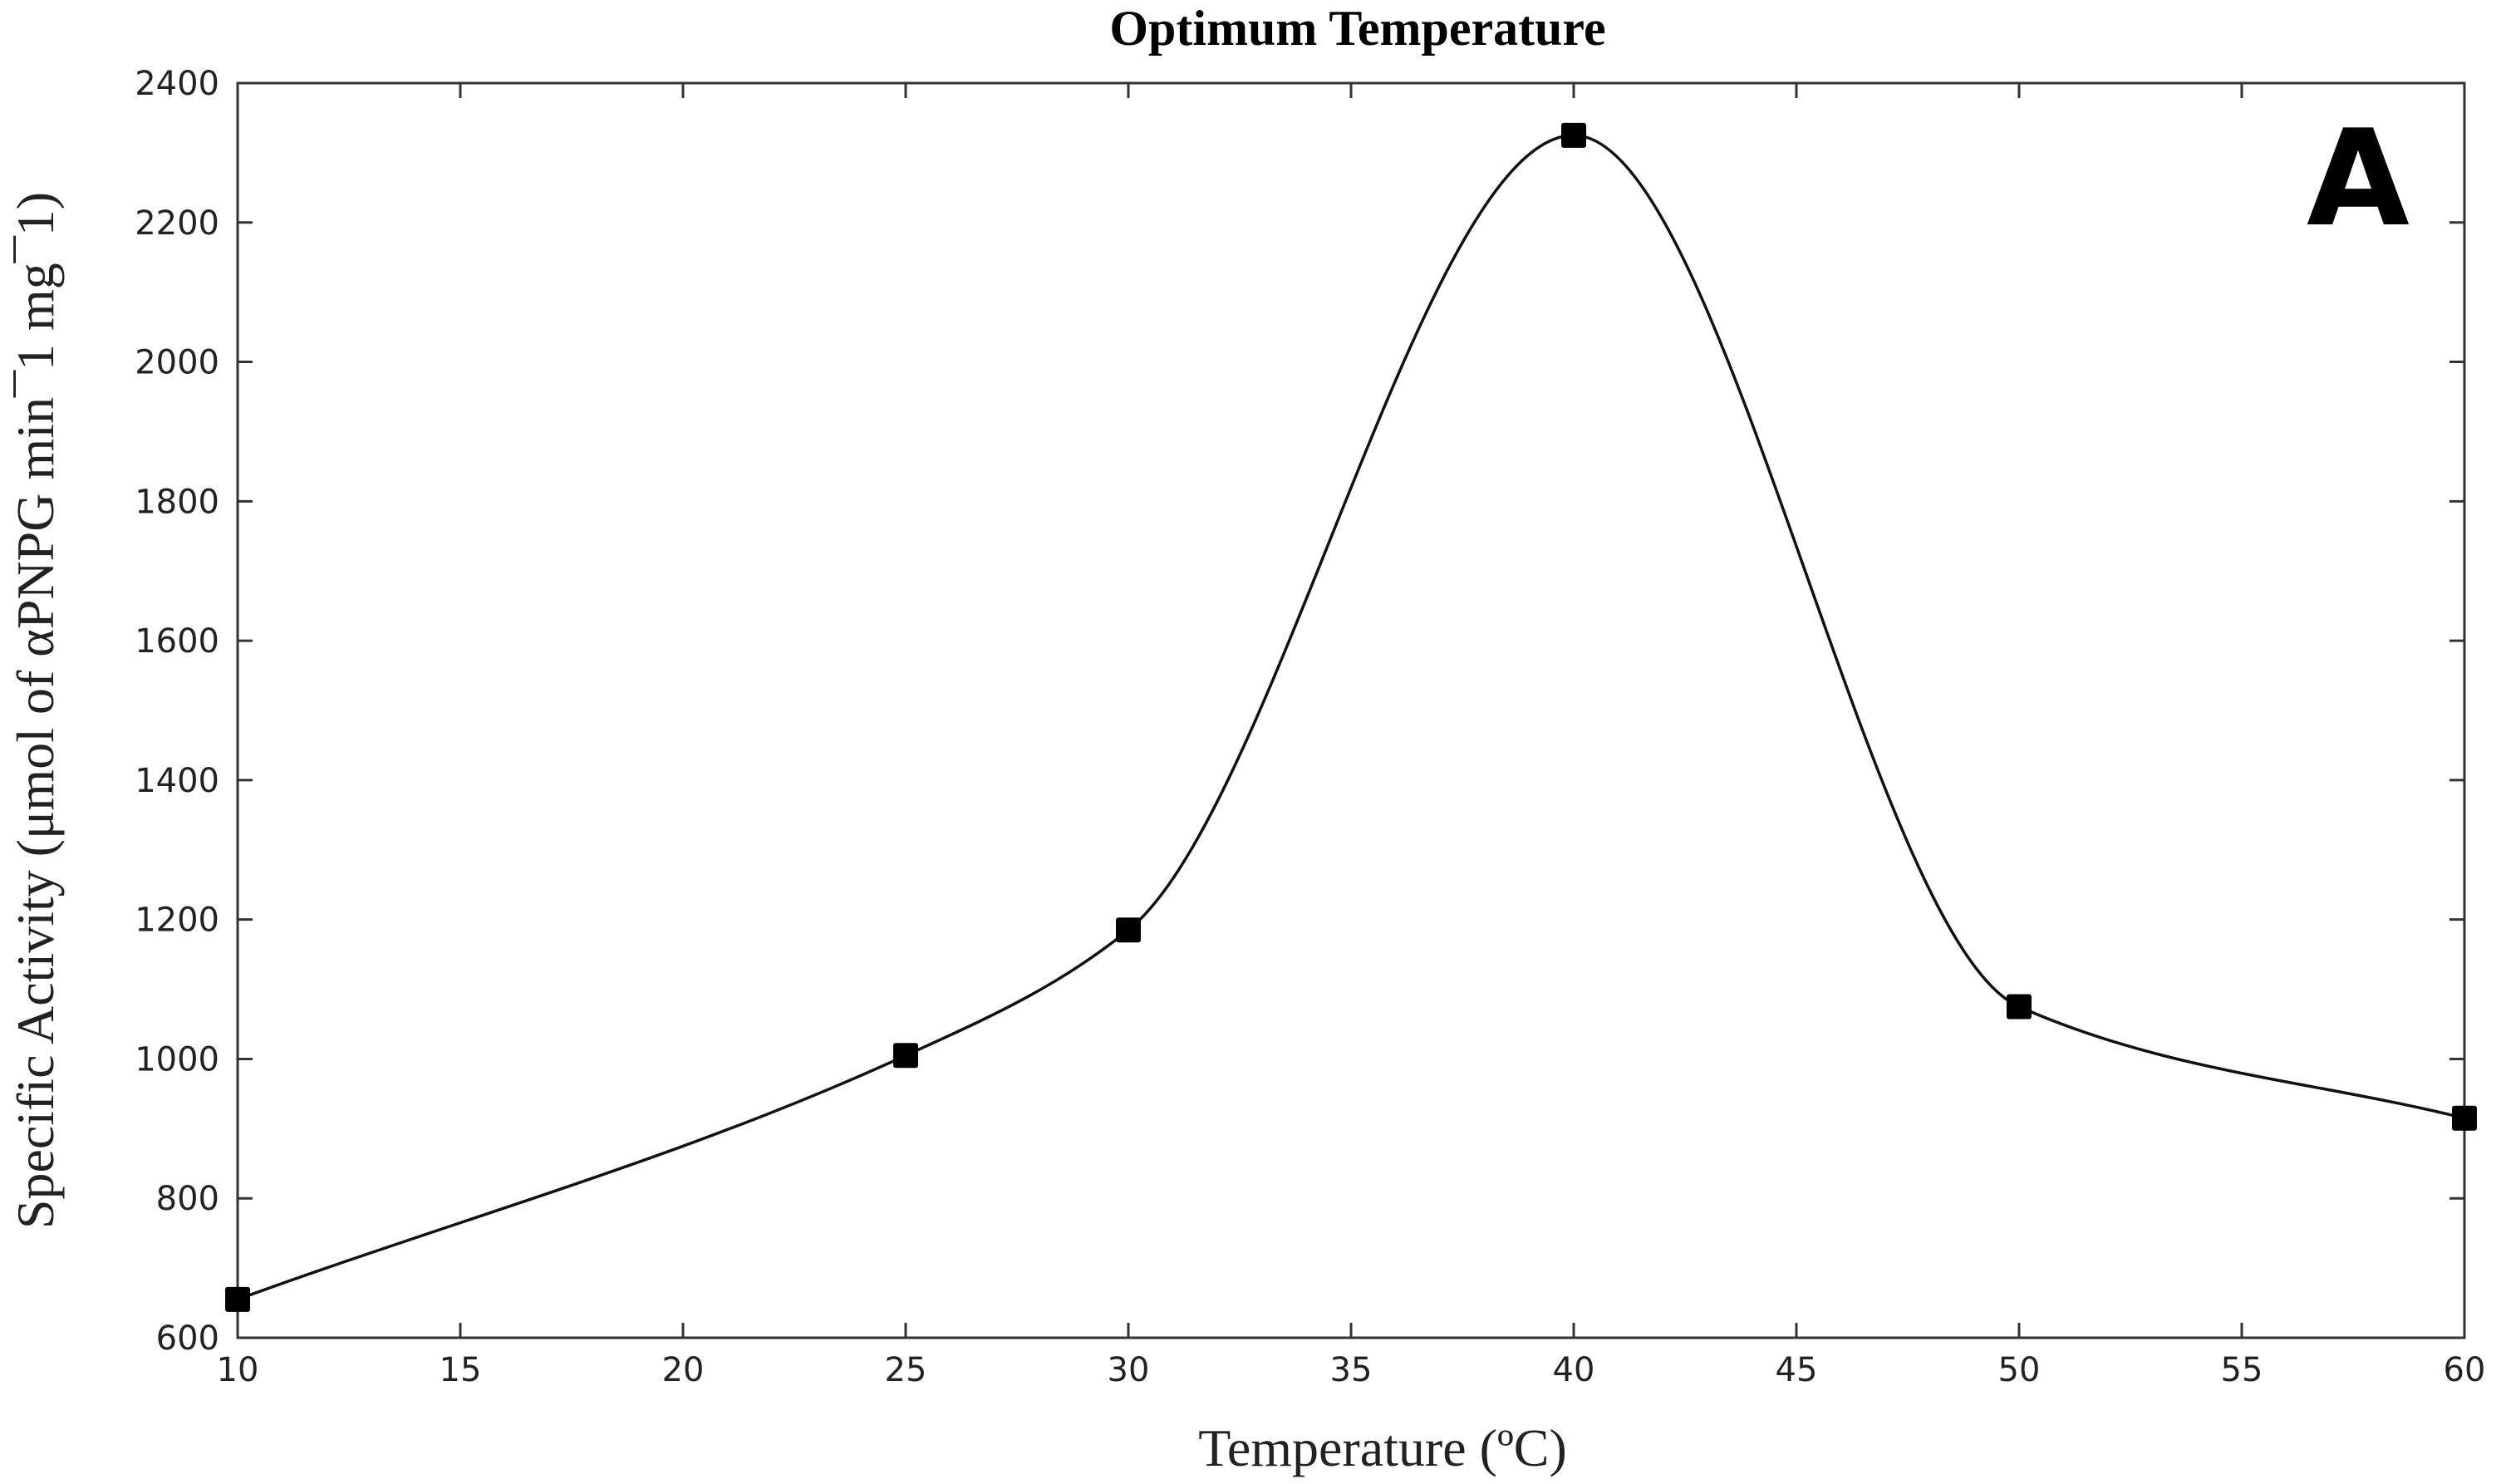 The image size is (2496, 1484). Describe the element at coordinates (2358, 178) in the screenshot. I see `panel-label: A` at that location.